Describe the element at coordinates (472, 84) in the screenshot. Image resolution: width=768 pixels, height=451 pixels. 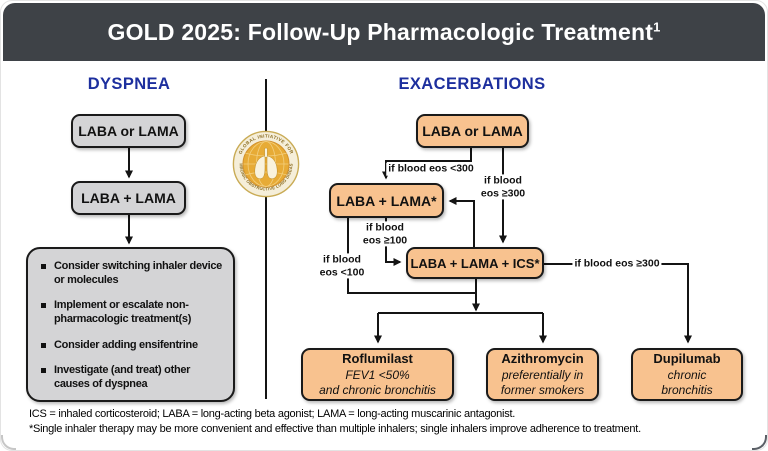
I see `exacerbations-heading: EXACERBATIONS` at that location.